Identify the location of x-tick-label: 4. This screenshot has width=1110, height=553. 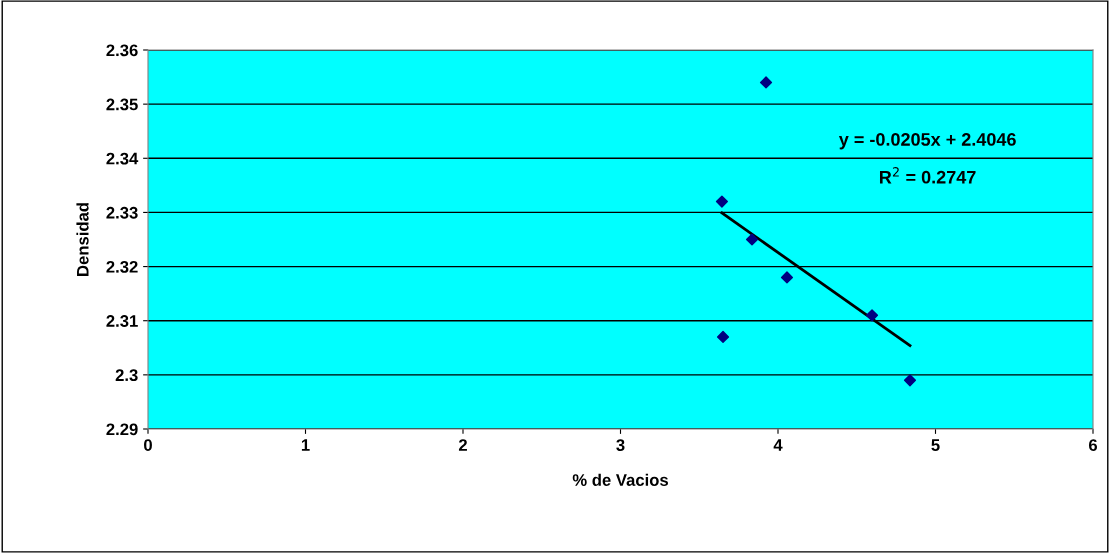
(778, 445).